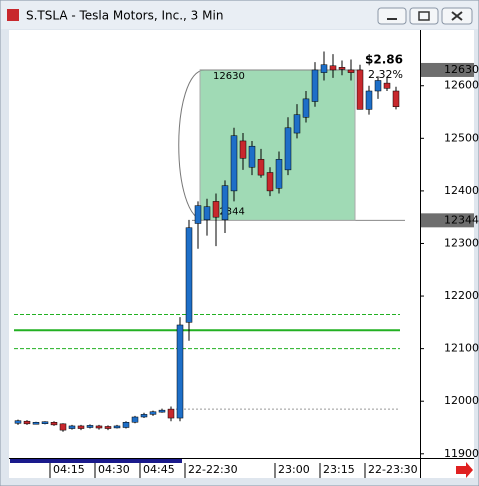  What do you see at coordinates (464, 470) in the screenshot?
I see `scroll-arrow` at bounding box center [464, 470].